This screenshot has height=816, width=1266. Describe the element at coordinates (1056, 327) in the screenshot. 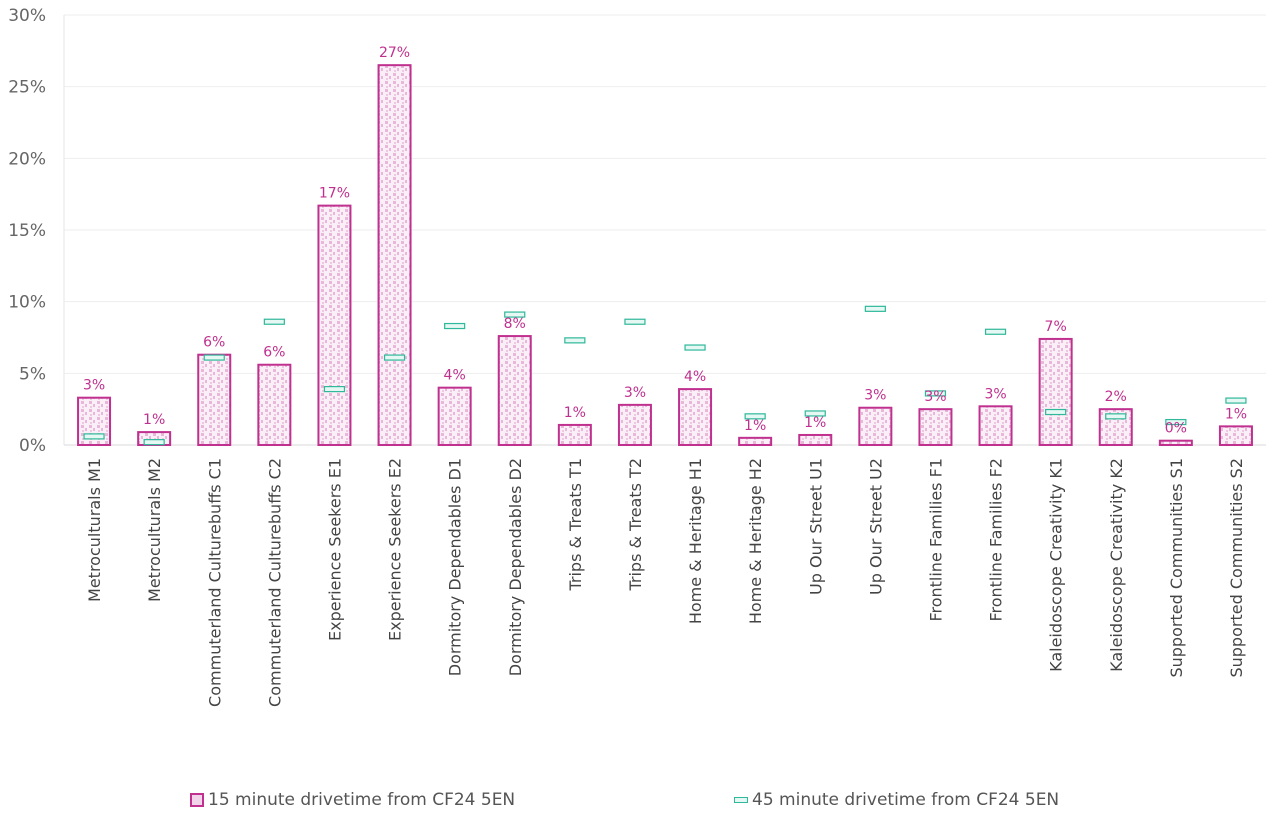

I see `data-label-15min: 7%` at that location.